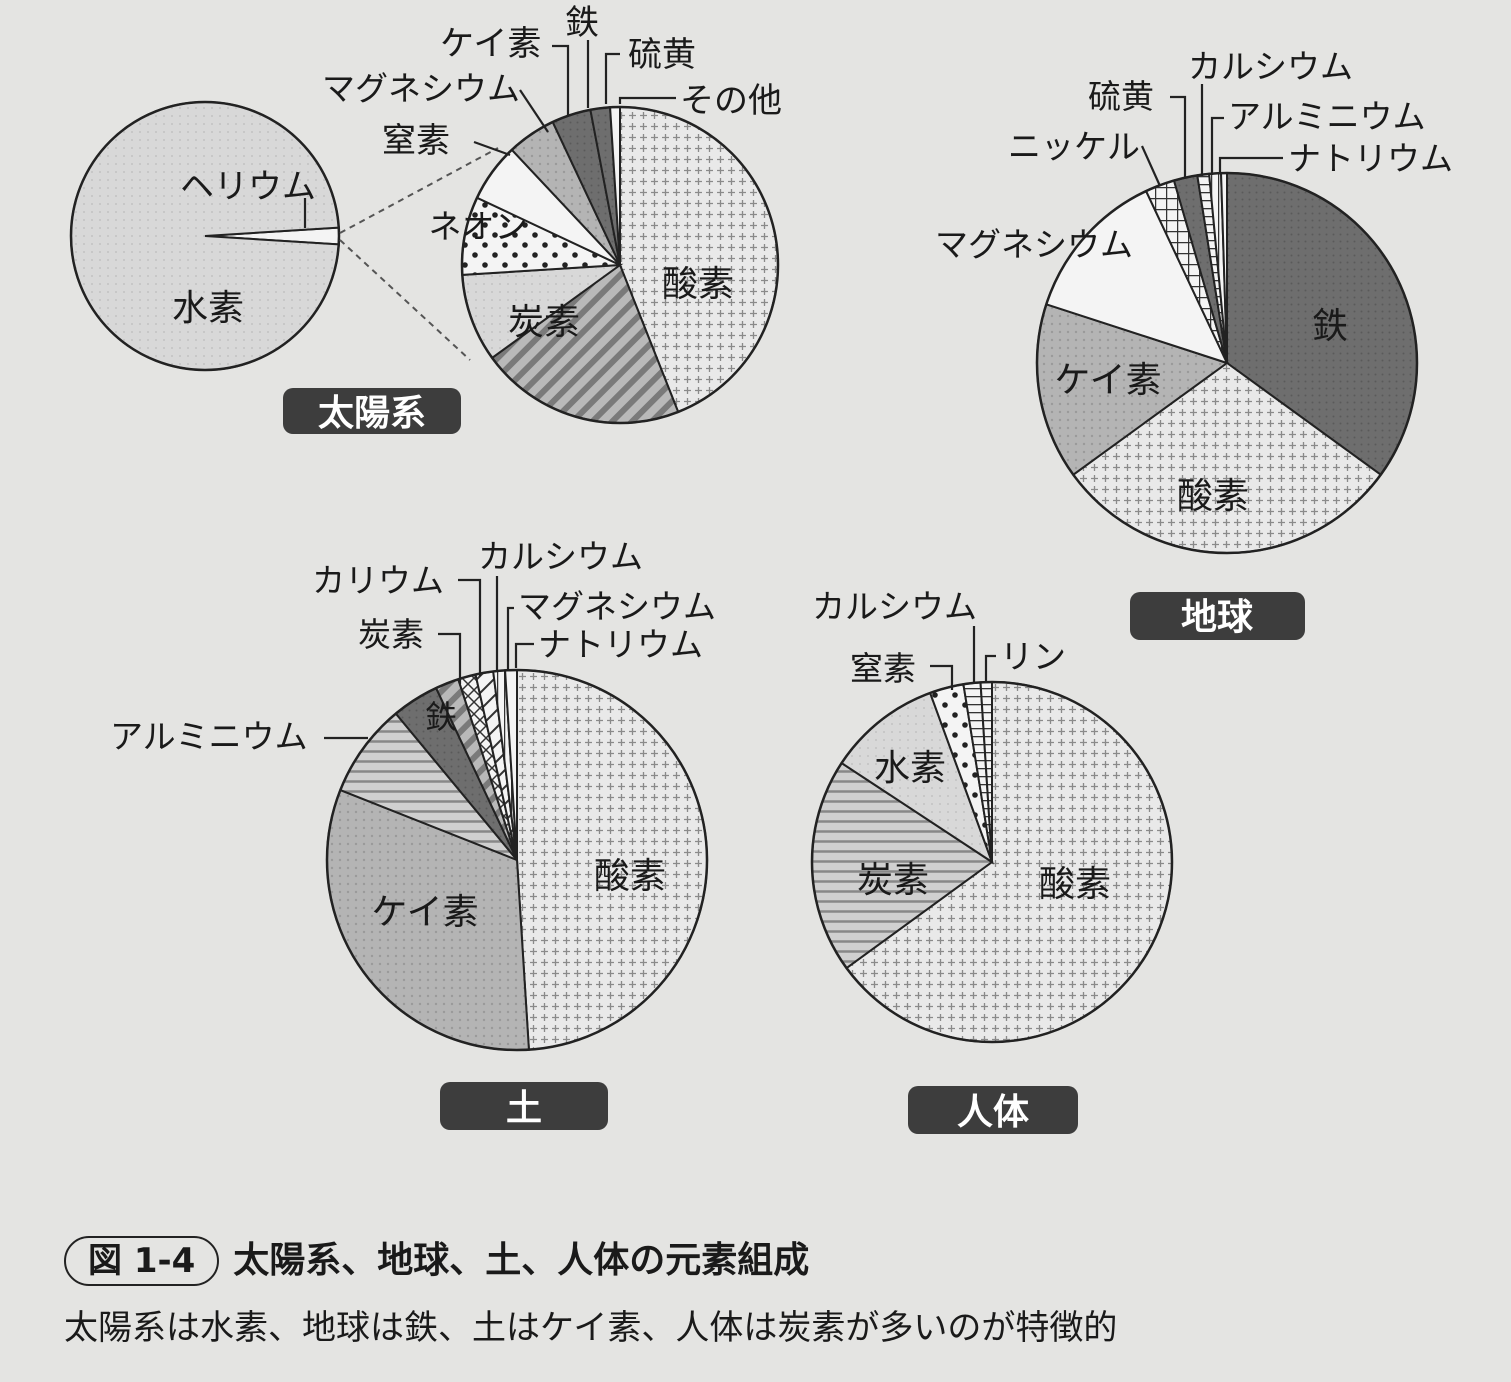 The width and height of the screenshot is (1511, 1382). What do you see at coordinates (1250, 165) in the screenshot?
I see `earth-sodium-leader` at bounding box center [1250, 165].